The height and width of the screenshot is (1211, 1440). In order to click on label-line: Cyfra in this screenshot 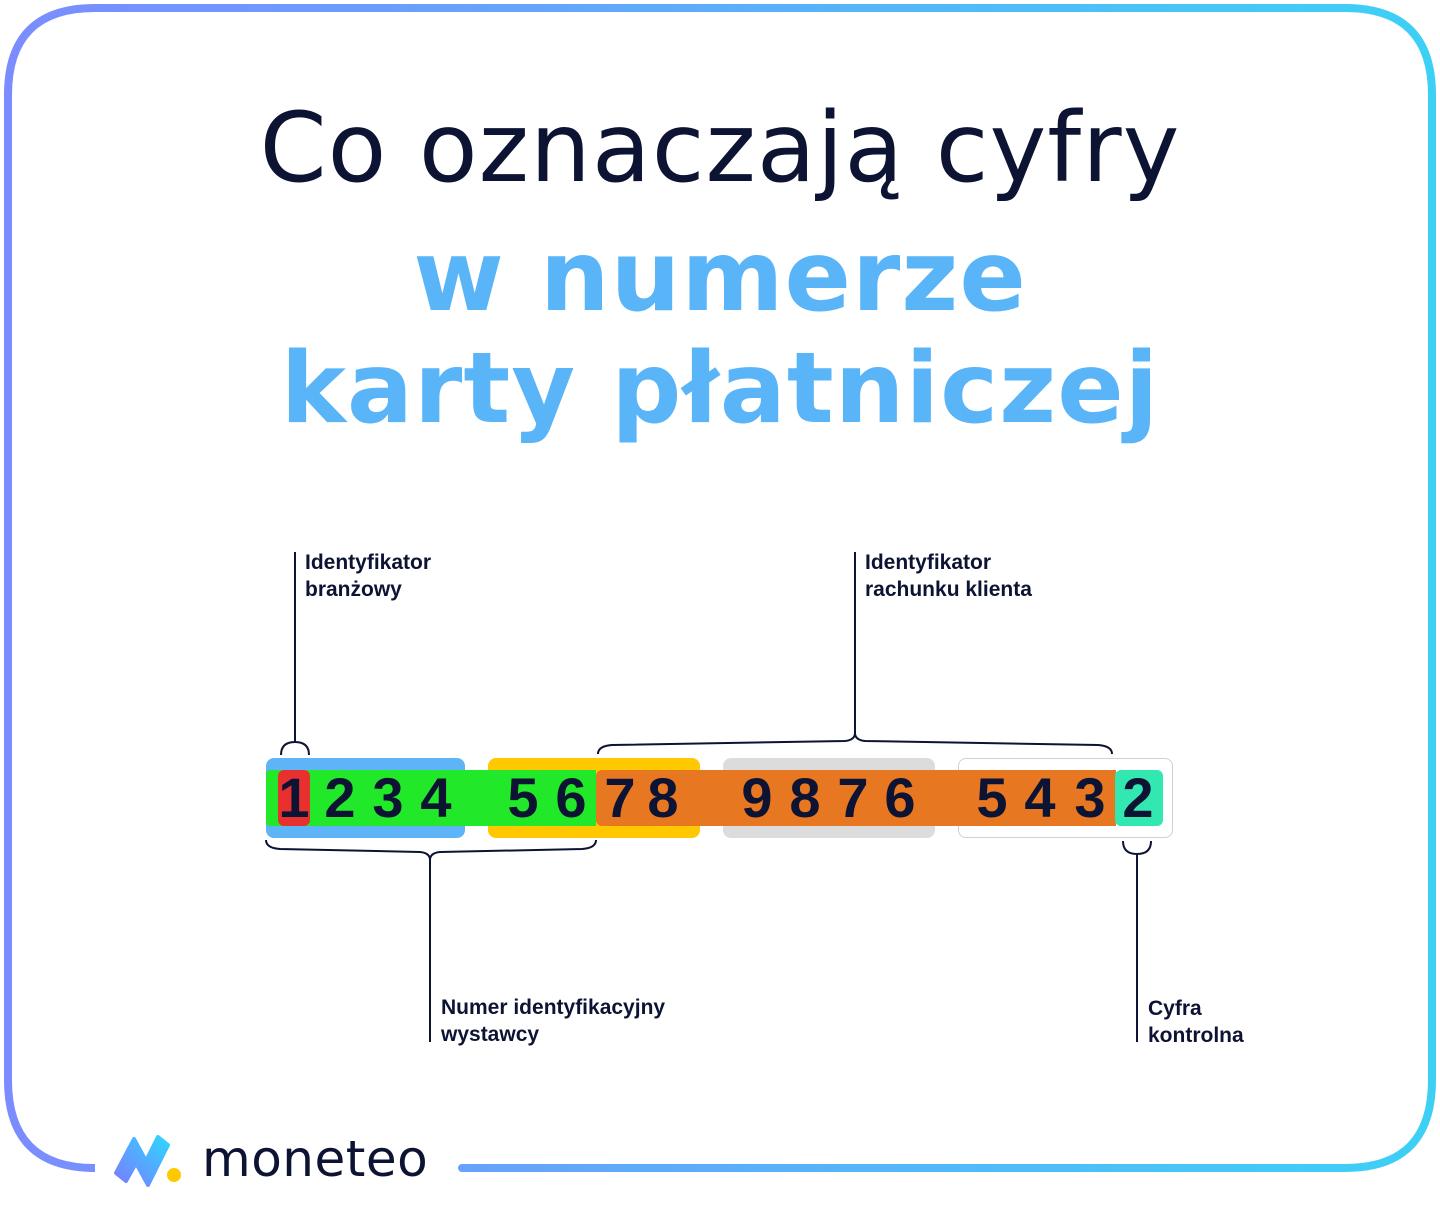, I will do `click(1175, 1008)`.